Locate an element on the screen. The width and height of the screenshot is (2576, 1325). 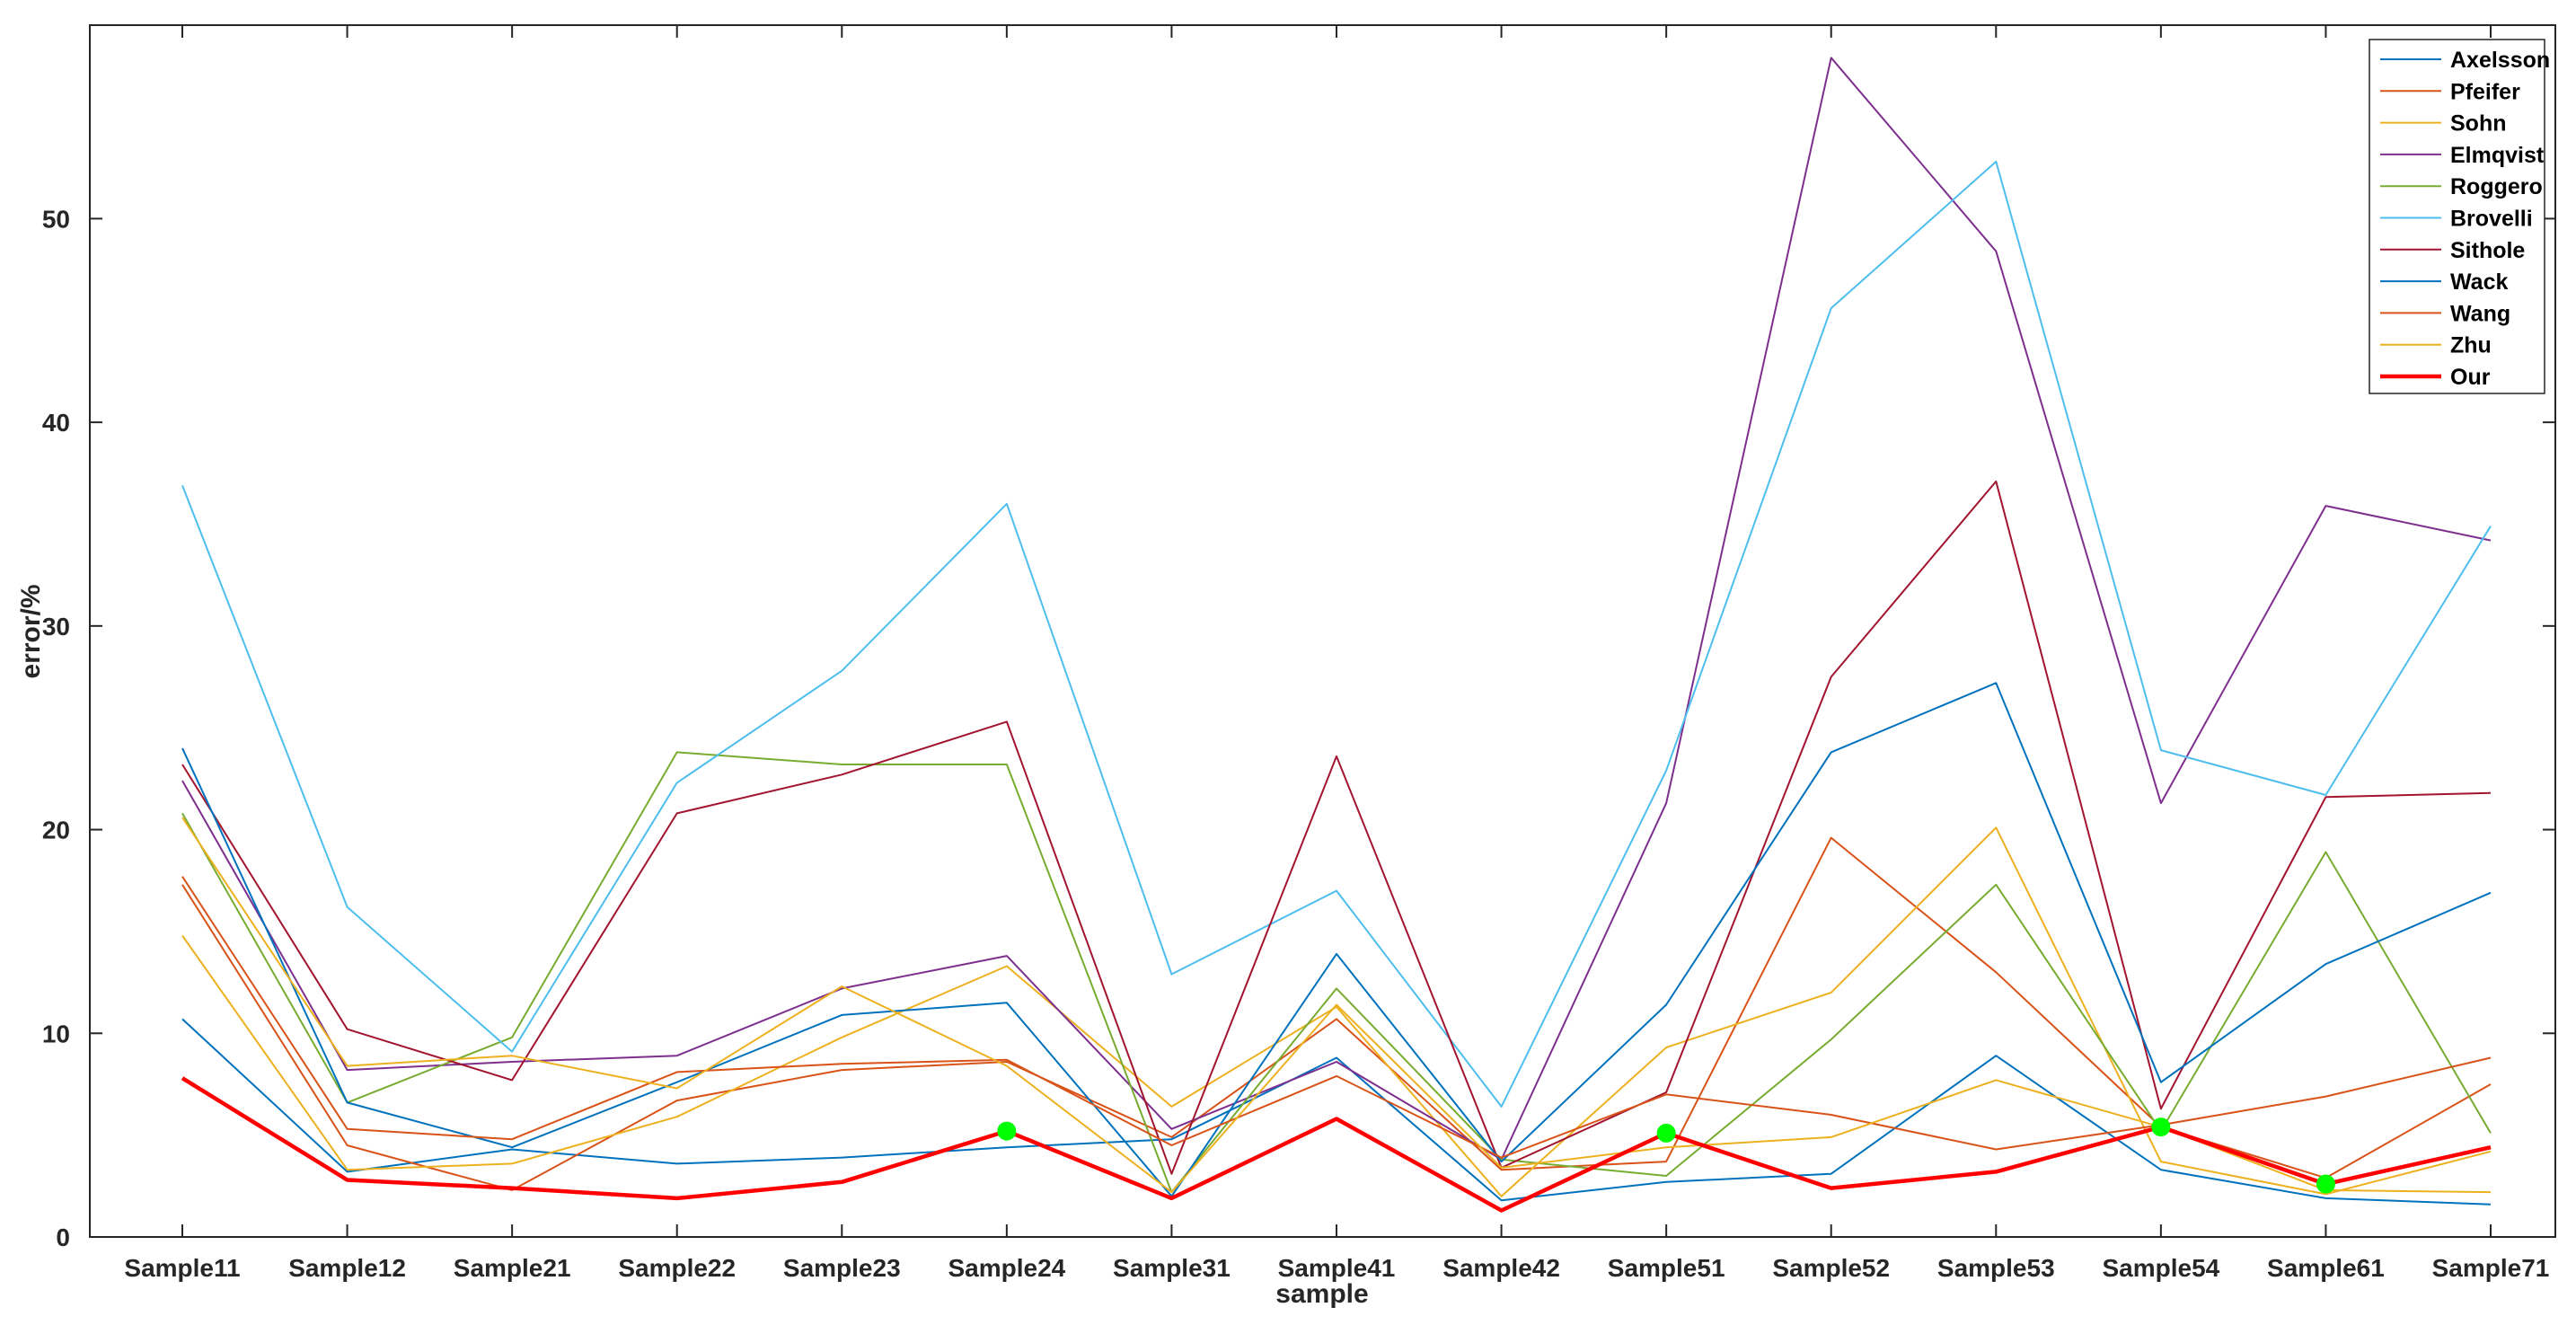
y-tick-label: 30 is located at coordinates (56, 626).